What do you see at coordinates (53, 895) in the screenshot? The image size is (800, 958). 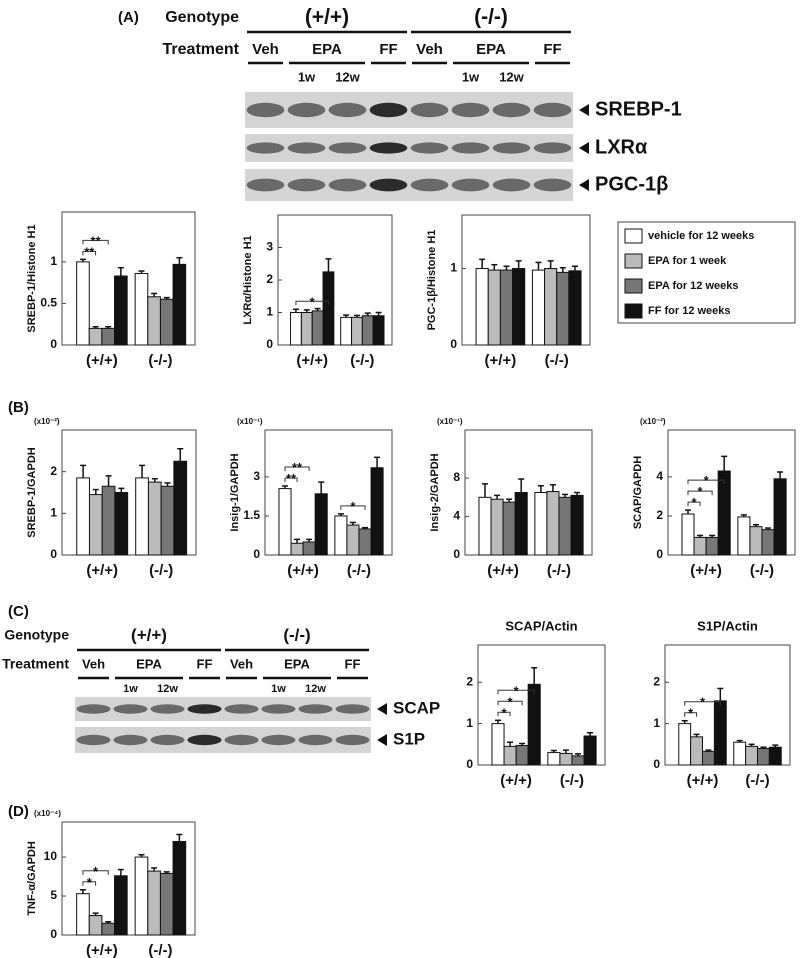 I see `y-tick-label: 5` at bounding box center [53, 895].